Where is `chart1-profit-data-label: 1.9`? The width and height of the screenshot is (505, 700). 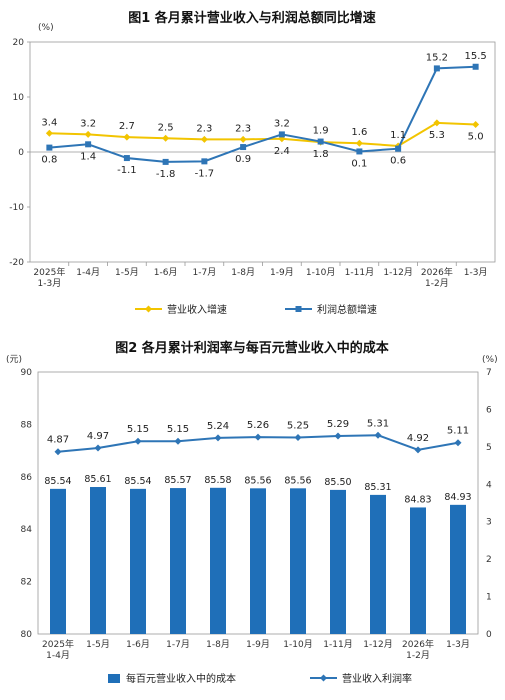 chart1-profit-data-label: 1.9 is located at coordinates (321, 131).